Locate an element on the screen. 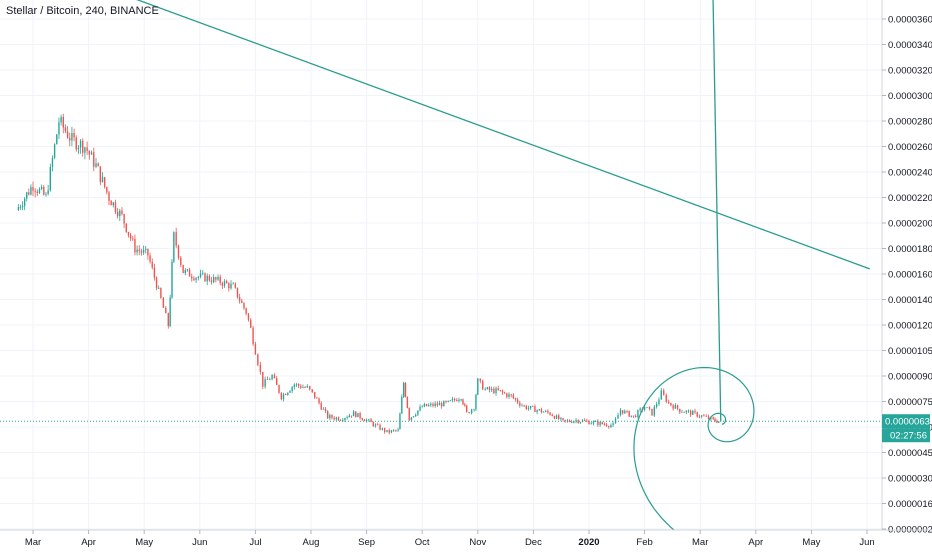 This screenshot has width=932, height=555. last-price-labels: 0.00000634 02:27:56 is located at coordinates (907, 428).